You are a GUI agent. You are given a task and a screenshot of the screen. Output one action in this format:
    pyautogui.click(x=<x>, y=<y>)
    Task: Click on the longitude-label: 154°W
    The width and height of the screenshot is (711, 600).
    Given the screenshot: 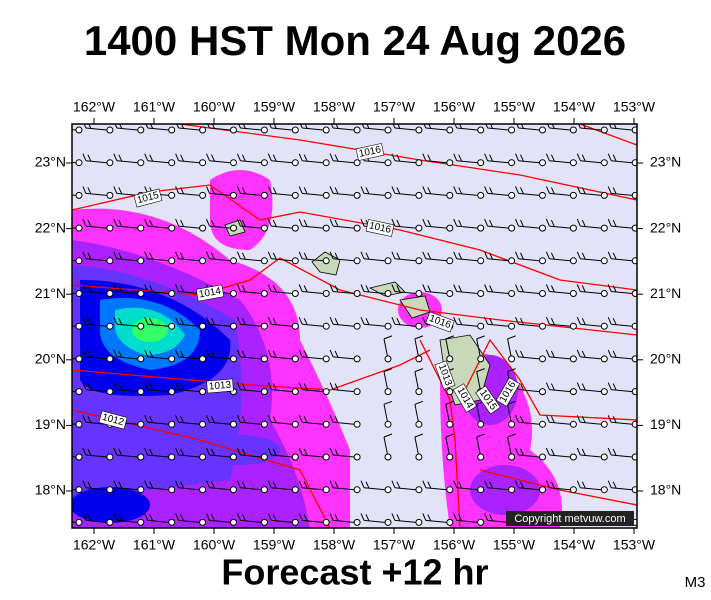 What is the action you would take?
    pyautogui.click(x=574, y=545)
    